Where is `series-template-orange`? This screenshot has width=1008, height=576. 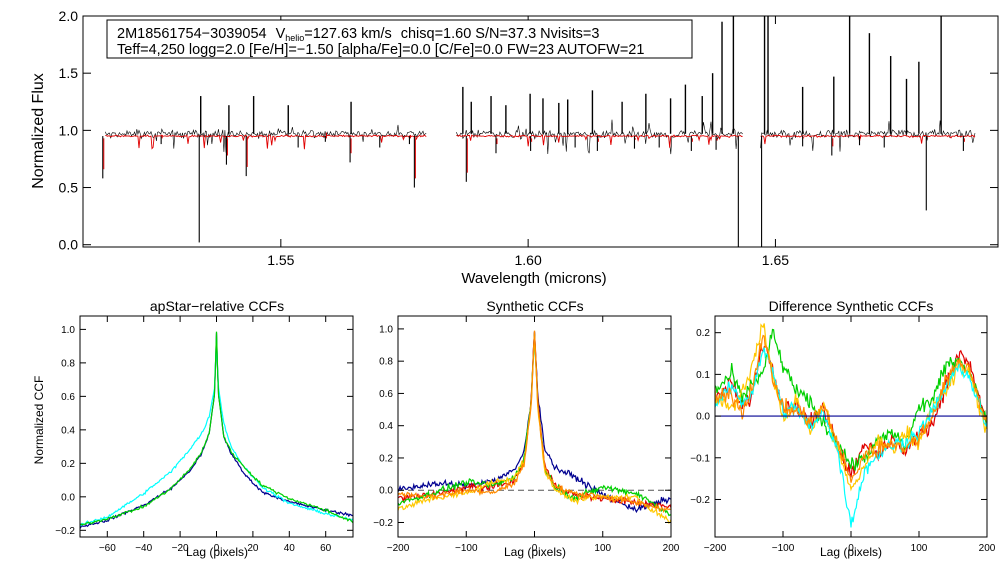 series-template-orange is located at coordinates (534, 422).